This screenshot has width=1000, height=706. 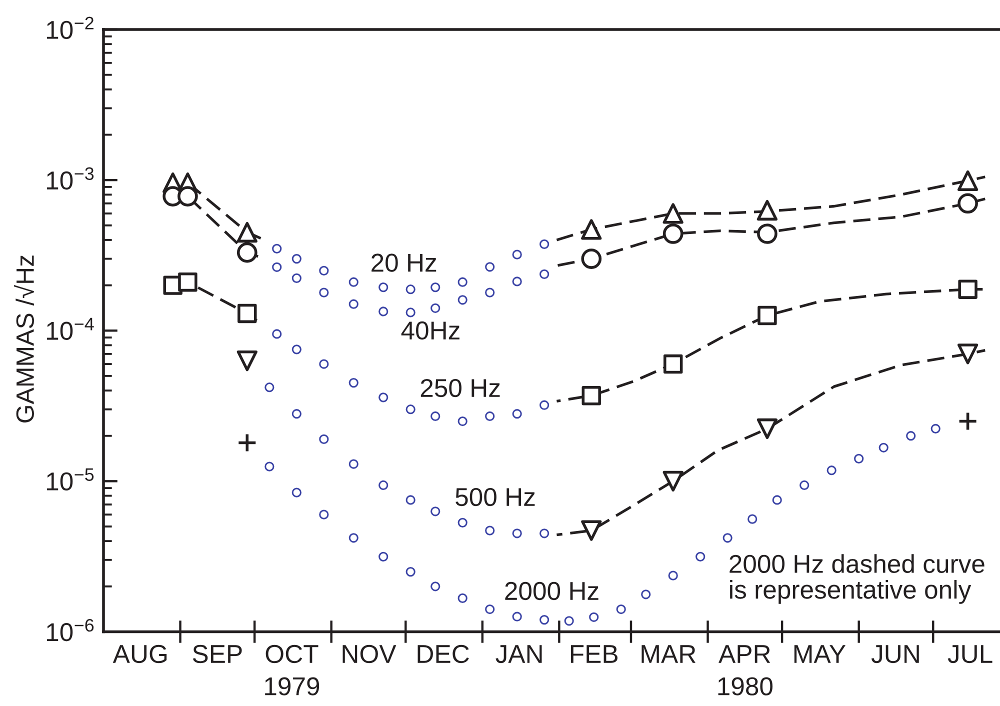 What do you see at coordinates (745, 670) in the screenshot?
I see `x-tick-label: APR 1980` at bounding box center [745, 670].